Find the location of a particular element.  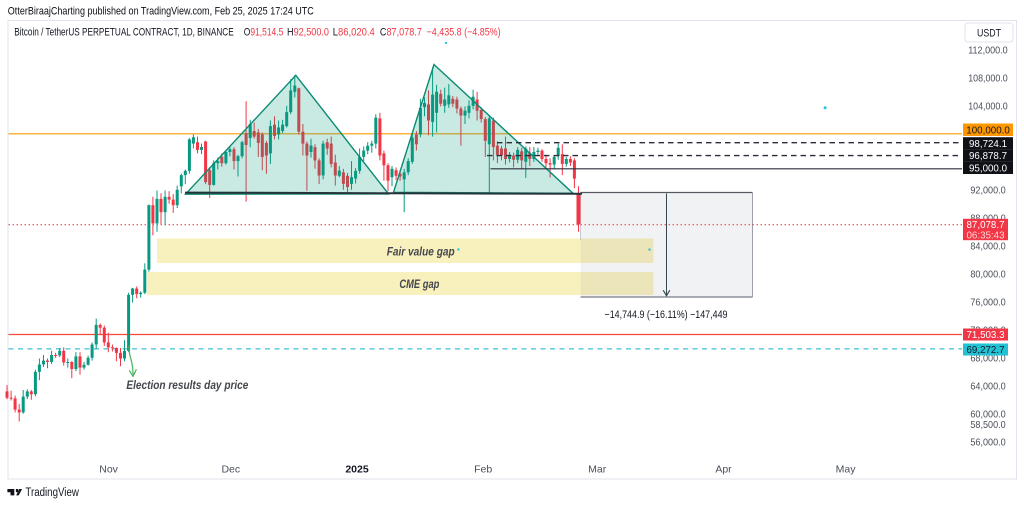

svg-text: 58,500.0 is located at coordinates (987, 425).